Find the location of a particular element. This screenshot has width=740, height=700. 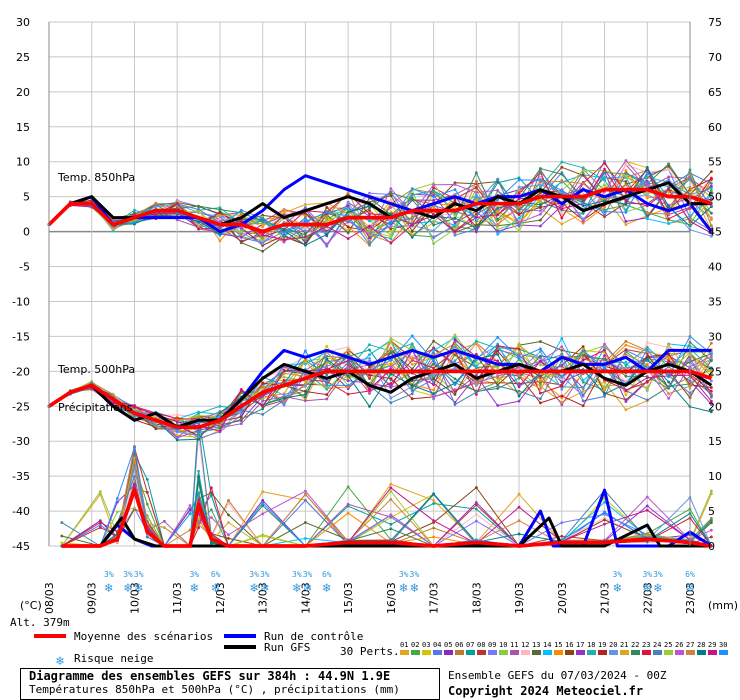

legend-control-label: Run de contrôle is located at coordinates (314, 636).